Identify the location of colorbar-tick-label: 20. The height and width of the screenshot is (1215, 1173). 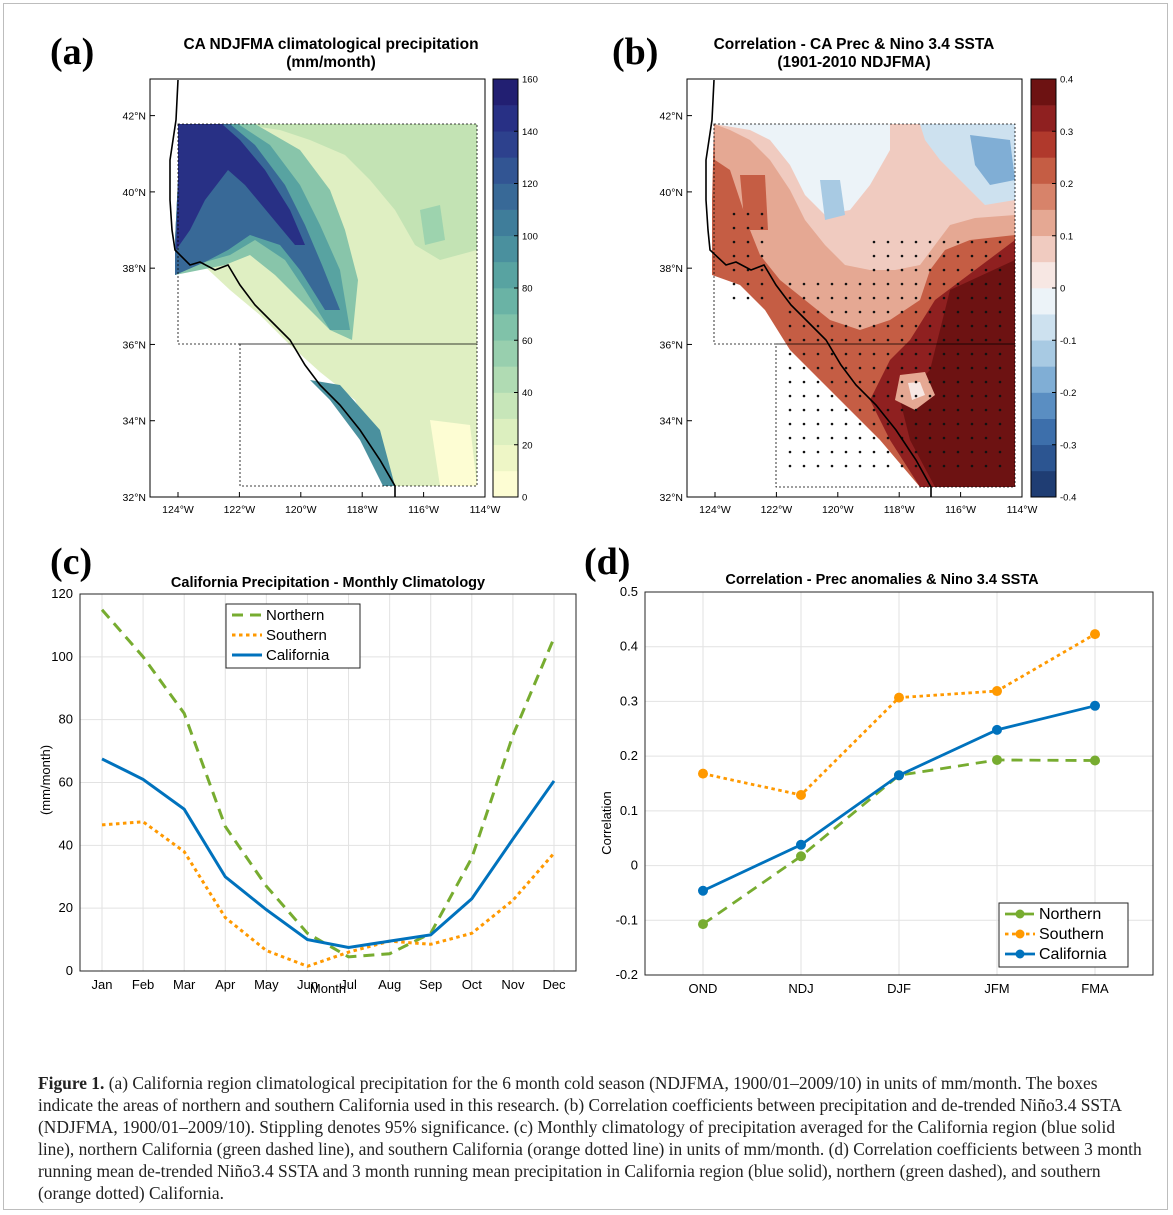
(527, 445).